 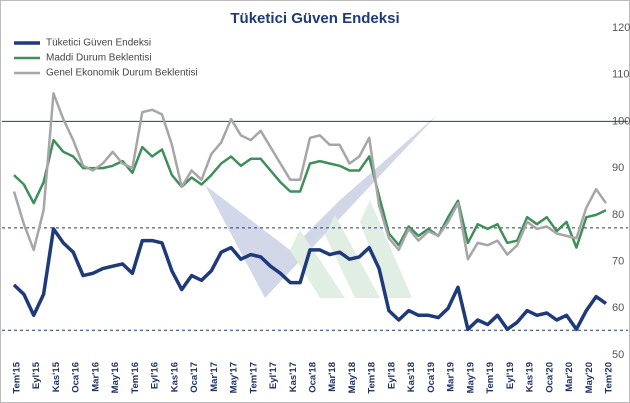 I want to click on y-tick-label: 120, so click(x=621, y=28).